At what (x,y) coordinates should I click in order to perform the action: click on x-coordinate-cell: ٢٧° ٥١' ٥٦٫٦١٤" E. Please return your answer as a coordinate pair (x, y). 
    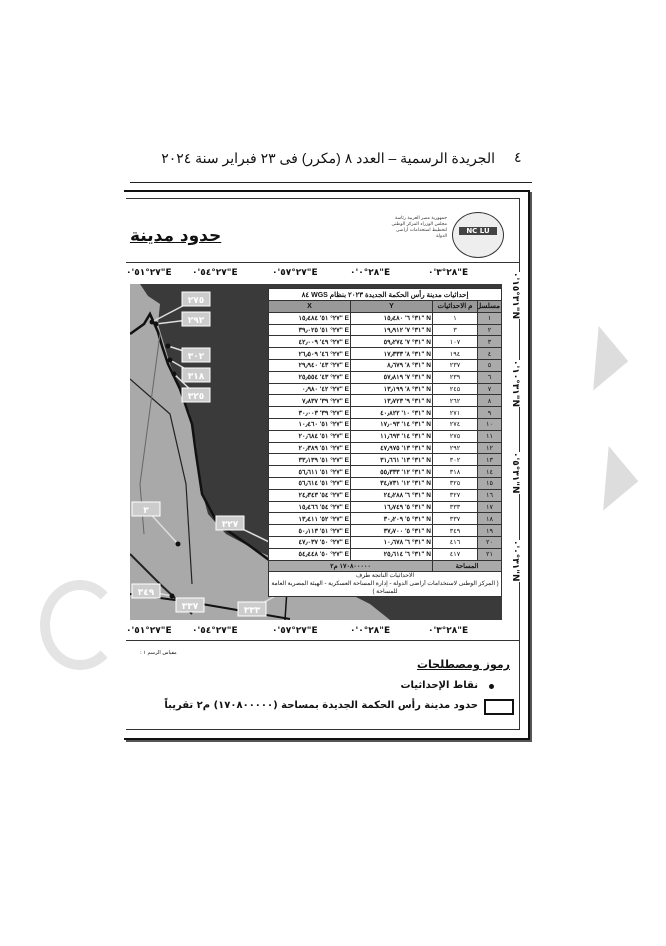
    Looking at the image, I should click on (309, 483).